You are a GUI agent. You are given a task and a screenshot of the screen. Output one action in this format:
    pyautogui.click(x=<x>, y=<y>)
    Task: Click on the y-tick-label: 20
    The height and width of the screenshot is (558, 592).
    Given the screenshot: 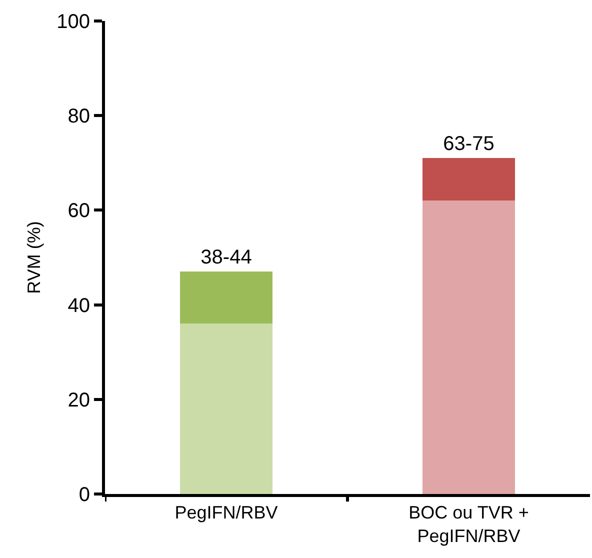 What is the action you would take?
    pyautogui.click(x=79, y=400)
    